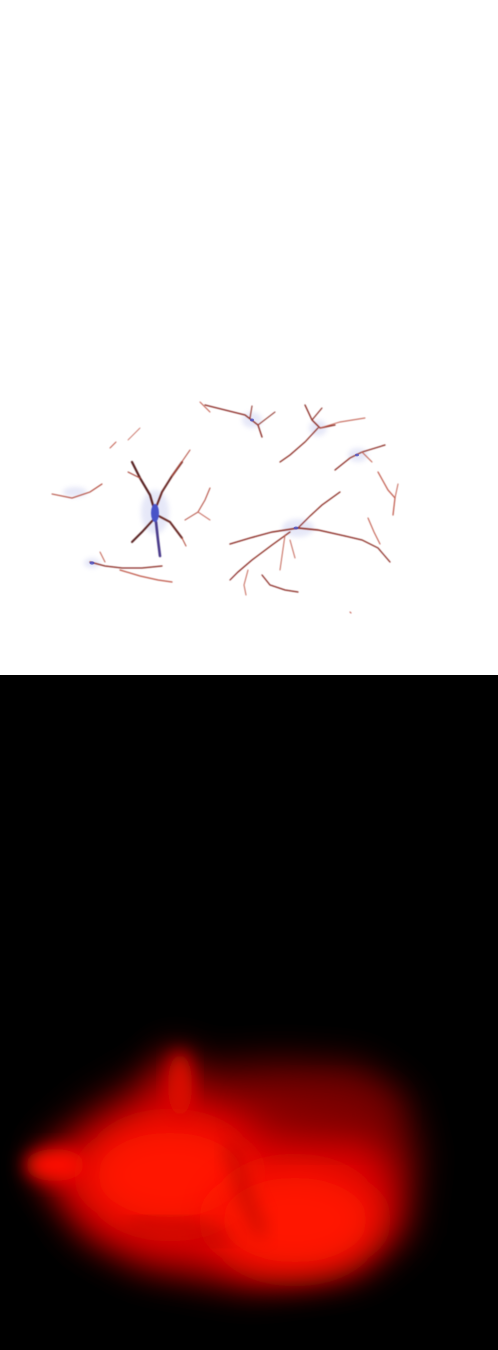 Image resolution: width=498 pixels, height=1350 pixels. I want to click on cell-halos, so click(215, 490).